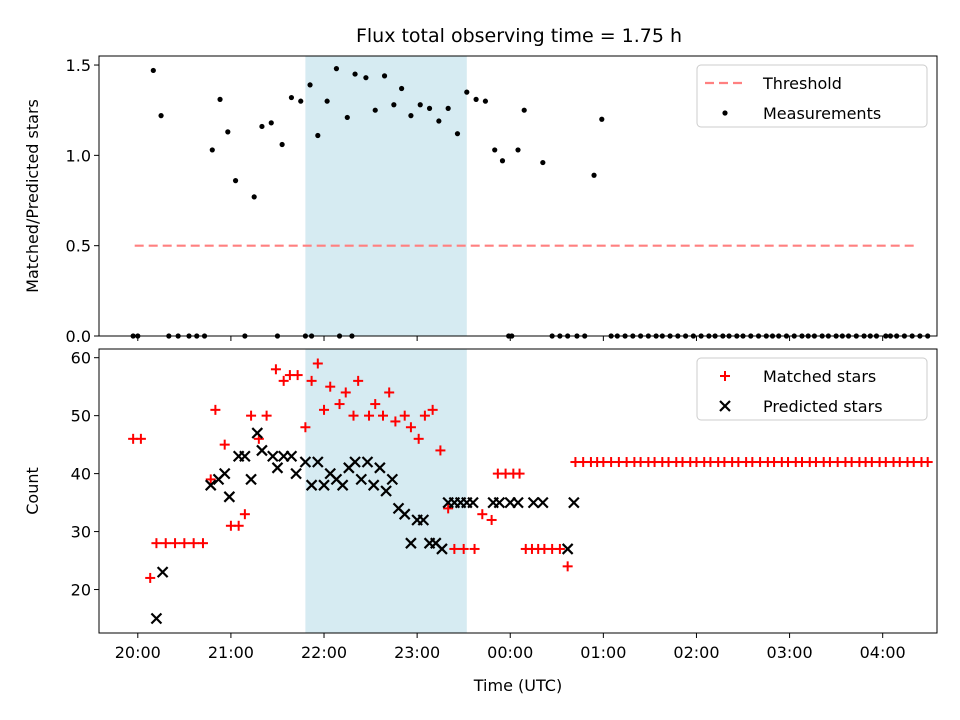 This screenshot has width=960, height=720. Describe the element at coordinates (790, 652) in the screenshot. I see `x-tick-label: 03:00` at that location.